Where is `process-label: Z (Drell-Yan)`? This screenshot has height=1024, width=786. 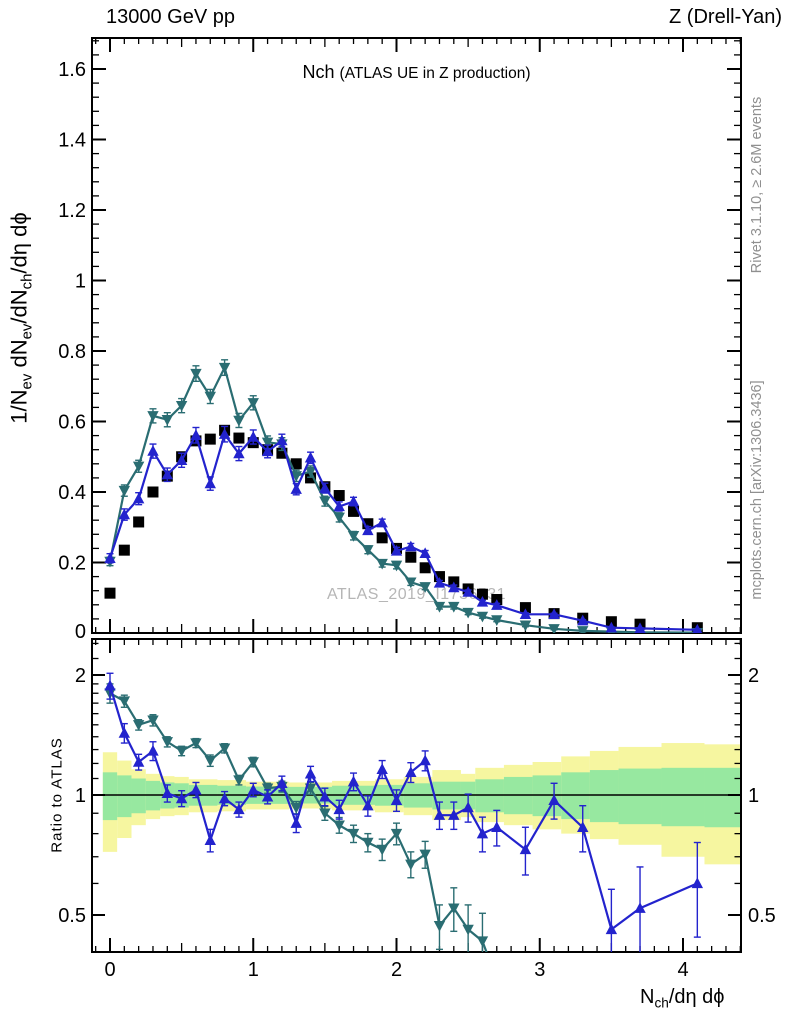
process-label: Z (Drell-Yan) is located at coordinates (725, 17).